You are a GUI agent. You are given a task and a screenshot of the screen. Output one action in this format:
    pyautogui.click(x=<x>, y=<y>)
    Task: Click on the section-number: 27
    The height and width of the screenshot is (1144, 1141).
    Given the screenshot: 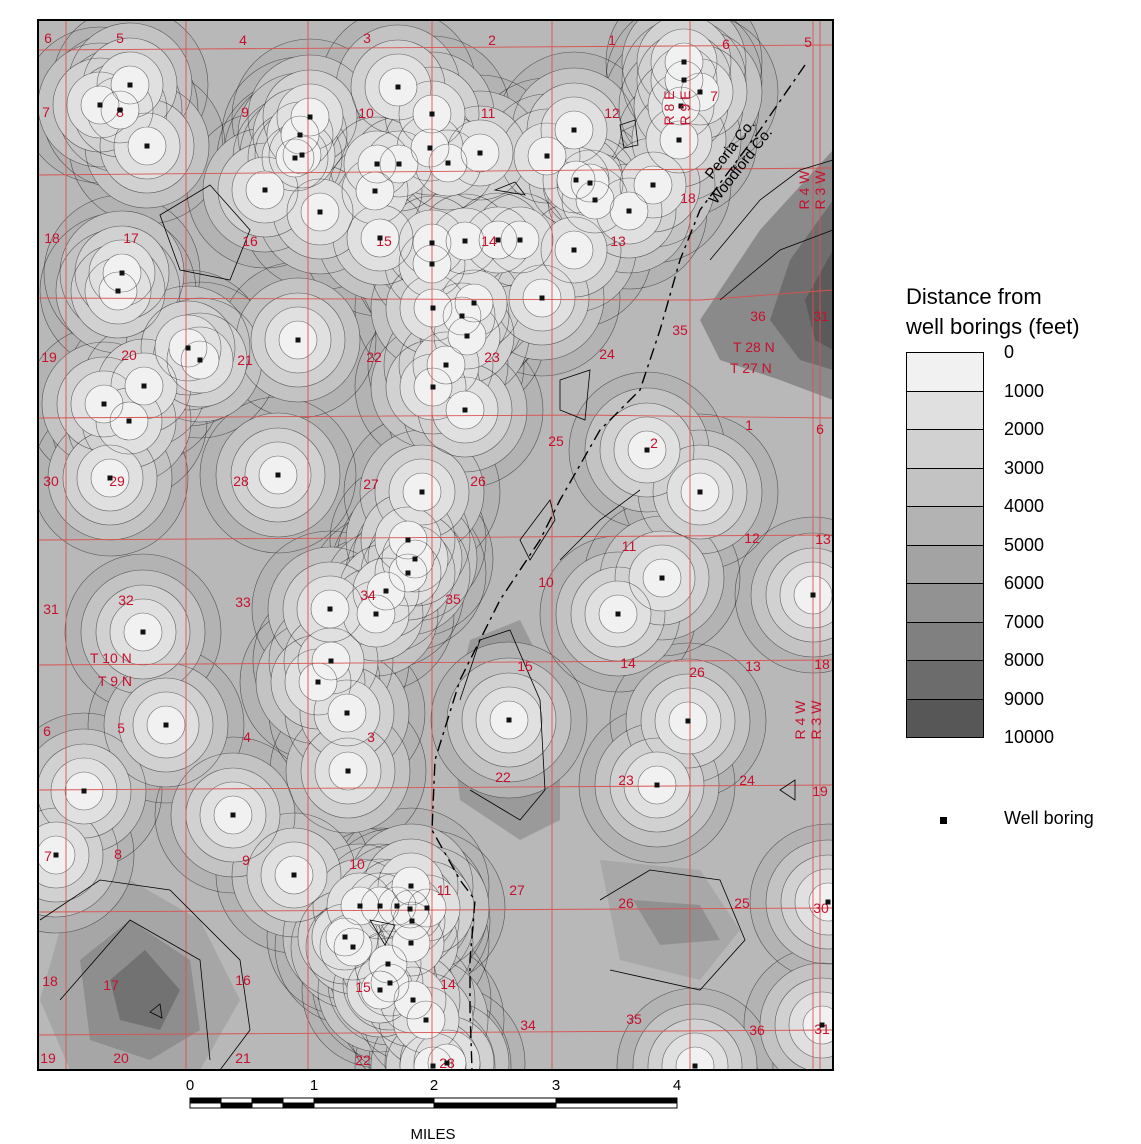 What is the action you would take?
    pyautogui.click(x=371, y=484)
    